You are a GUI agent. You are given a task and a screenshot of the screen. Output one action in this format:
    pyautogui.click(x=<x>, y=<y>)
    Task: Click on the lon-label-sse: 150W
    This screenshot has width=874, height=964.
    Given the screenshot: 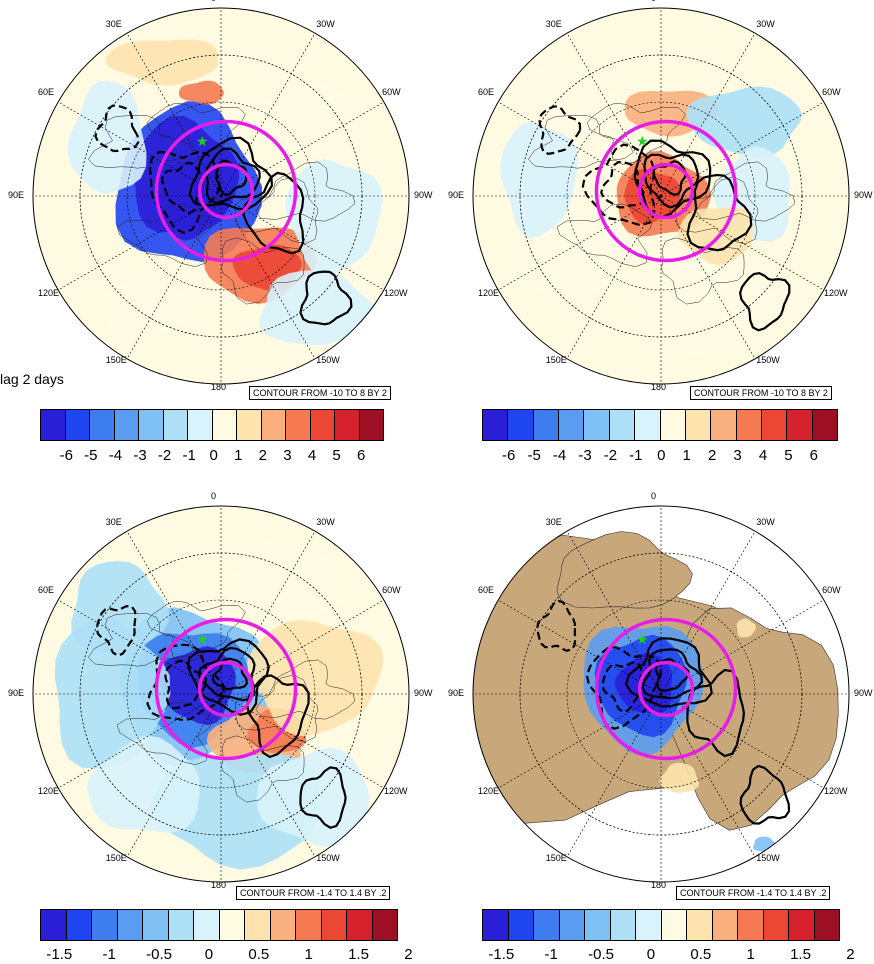 What is the action you would take?
    pyautogui.click(x=328, y=360)
    